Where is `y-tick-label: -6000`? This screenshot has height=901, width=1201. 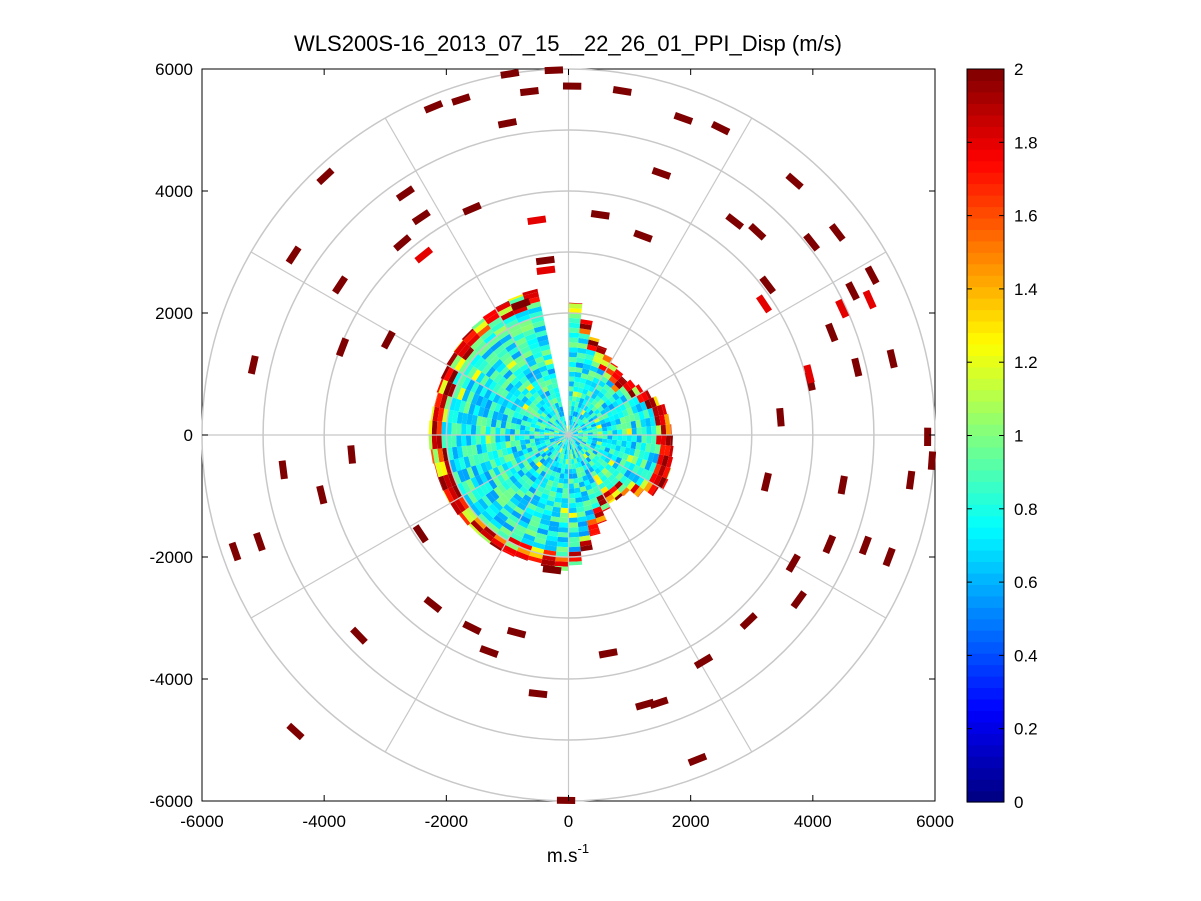 y-tick-label: -6000 is located at coordinates (171, 801).